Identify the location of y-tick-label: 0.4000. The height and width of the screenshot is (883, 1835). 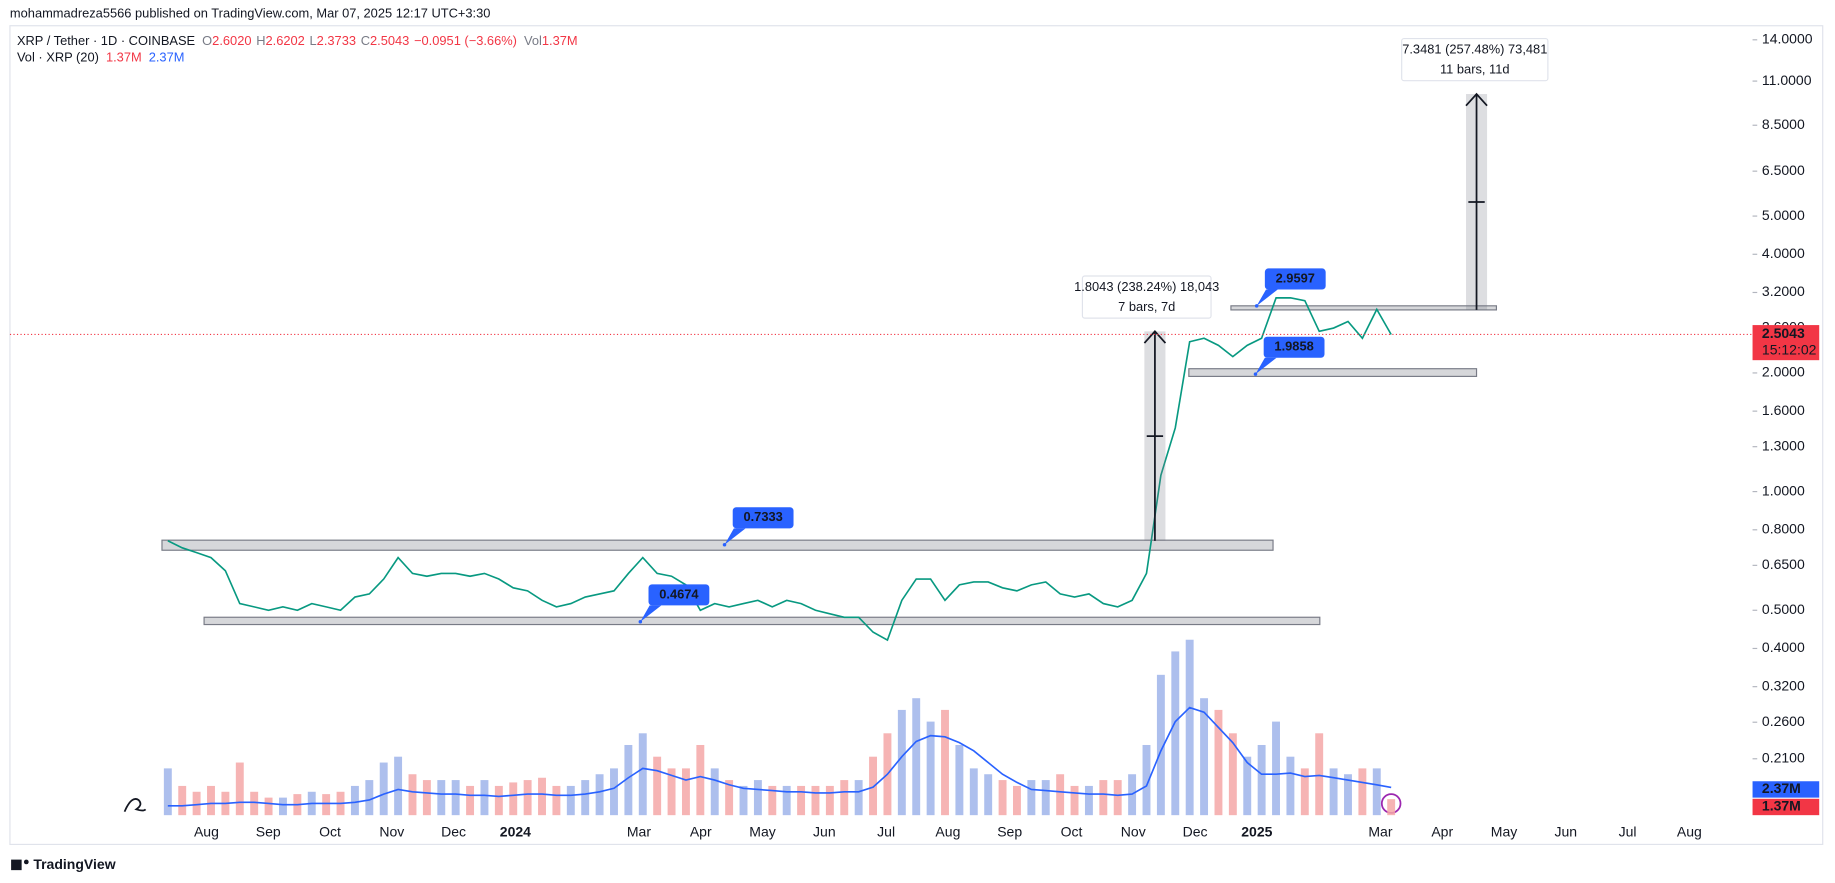
(1783, 647).